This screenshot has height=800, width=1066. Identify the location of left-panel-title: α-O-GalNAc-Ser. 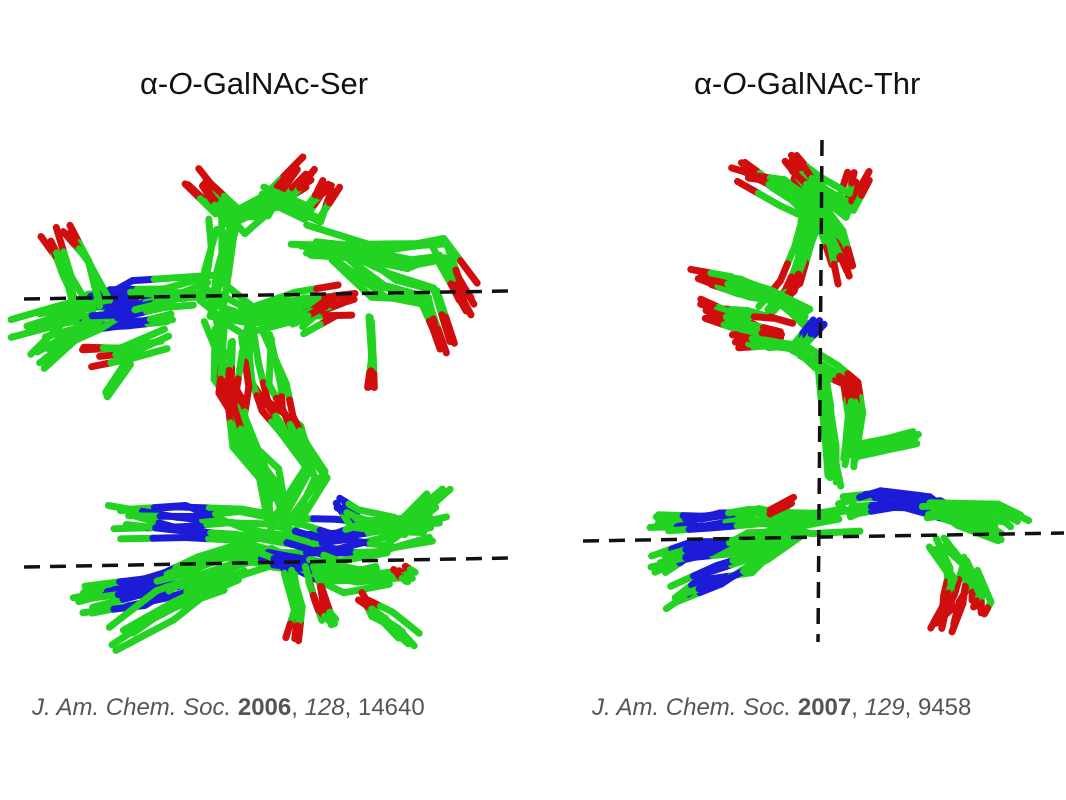
(254, 84).